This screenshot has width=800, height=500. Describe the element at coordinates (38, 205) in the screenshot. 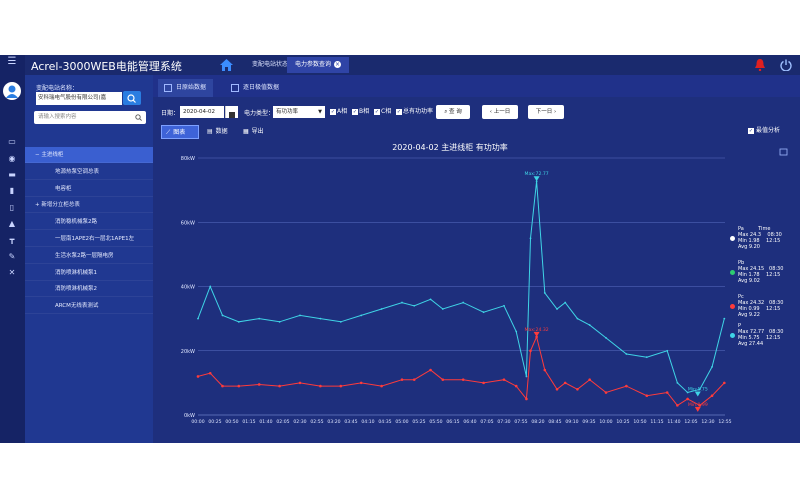

I see `expand-icon: +` at that location.